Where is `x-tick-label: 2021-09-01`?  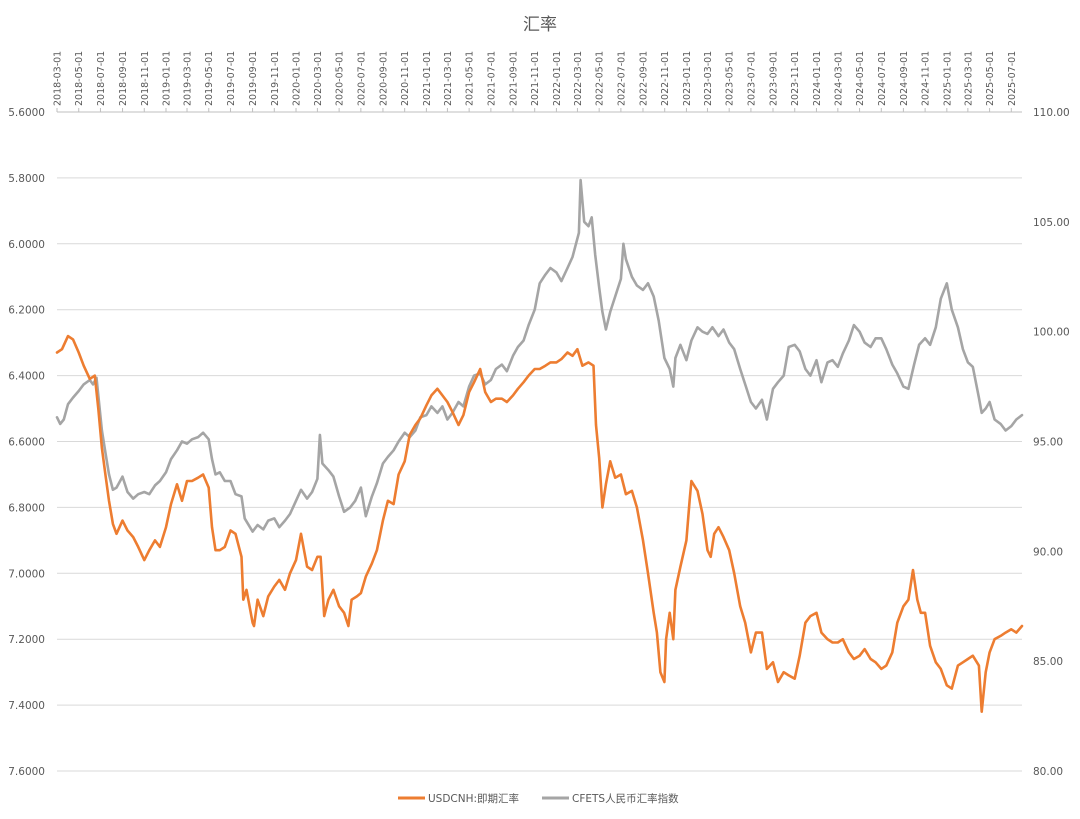 x-tick-label: 2021-09-01 is located at coordinates (513, 78).